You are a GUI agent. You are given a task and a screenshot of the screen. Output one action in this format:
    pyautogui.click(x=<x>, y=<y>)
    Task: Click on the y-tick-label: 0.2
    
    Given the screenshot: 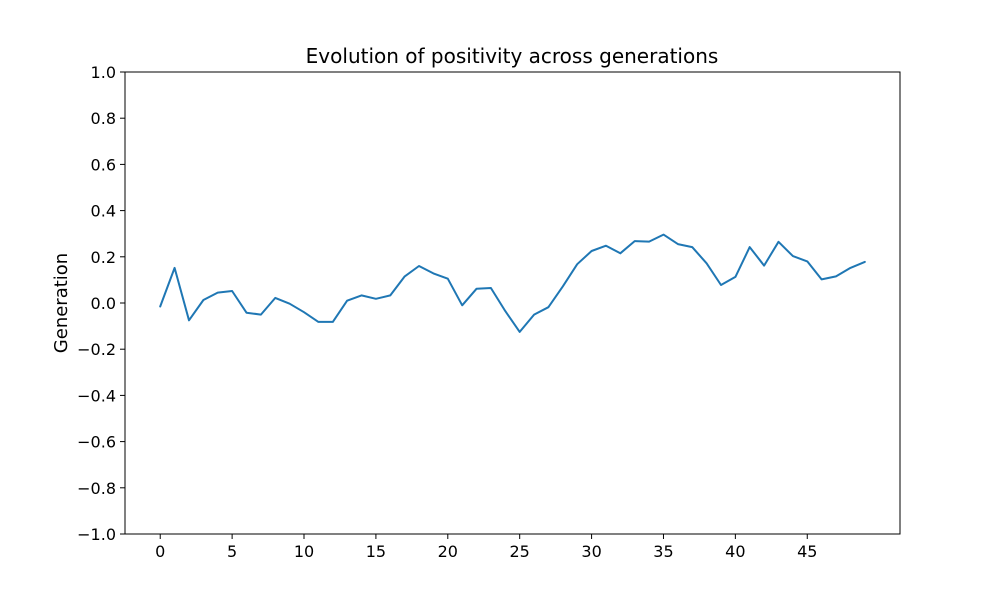 What is the action you would take?
    pyautogui.click(x=103, y=257)
    